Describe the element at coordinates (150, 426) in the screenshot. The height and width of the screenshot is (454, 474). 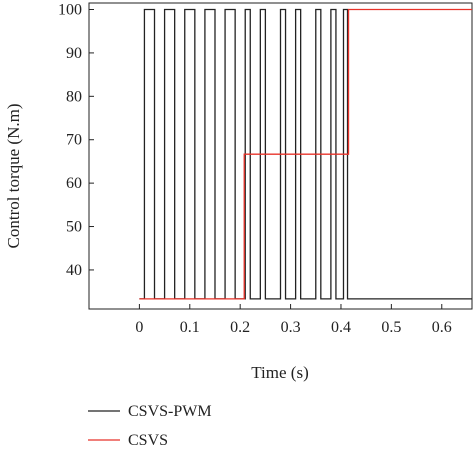
I see `legend: CSVS-PWM CSVS` at that location.